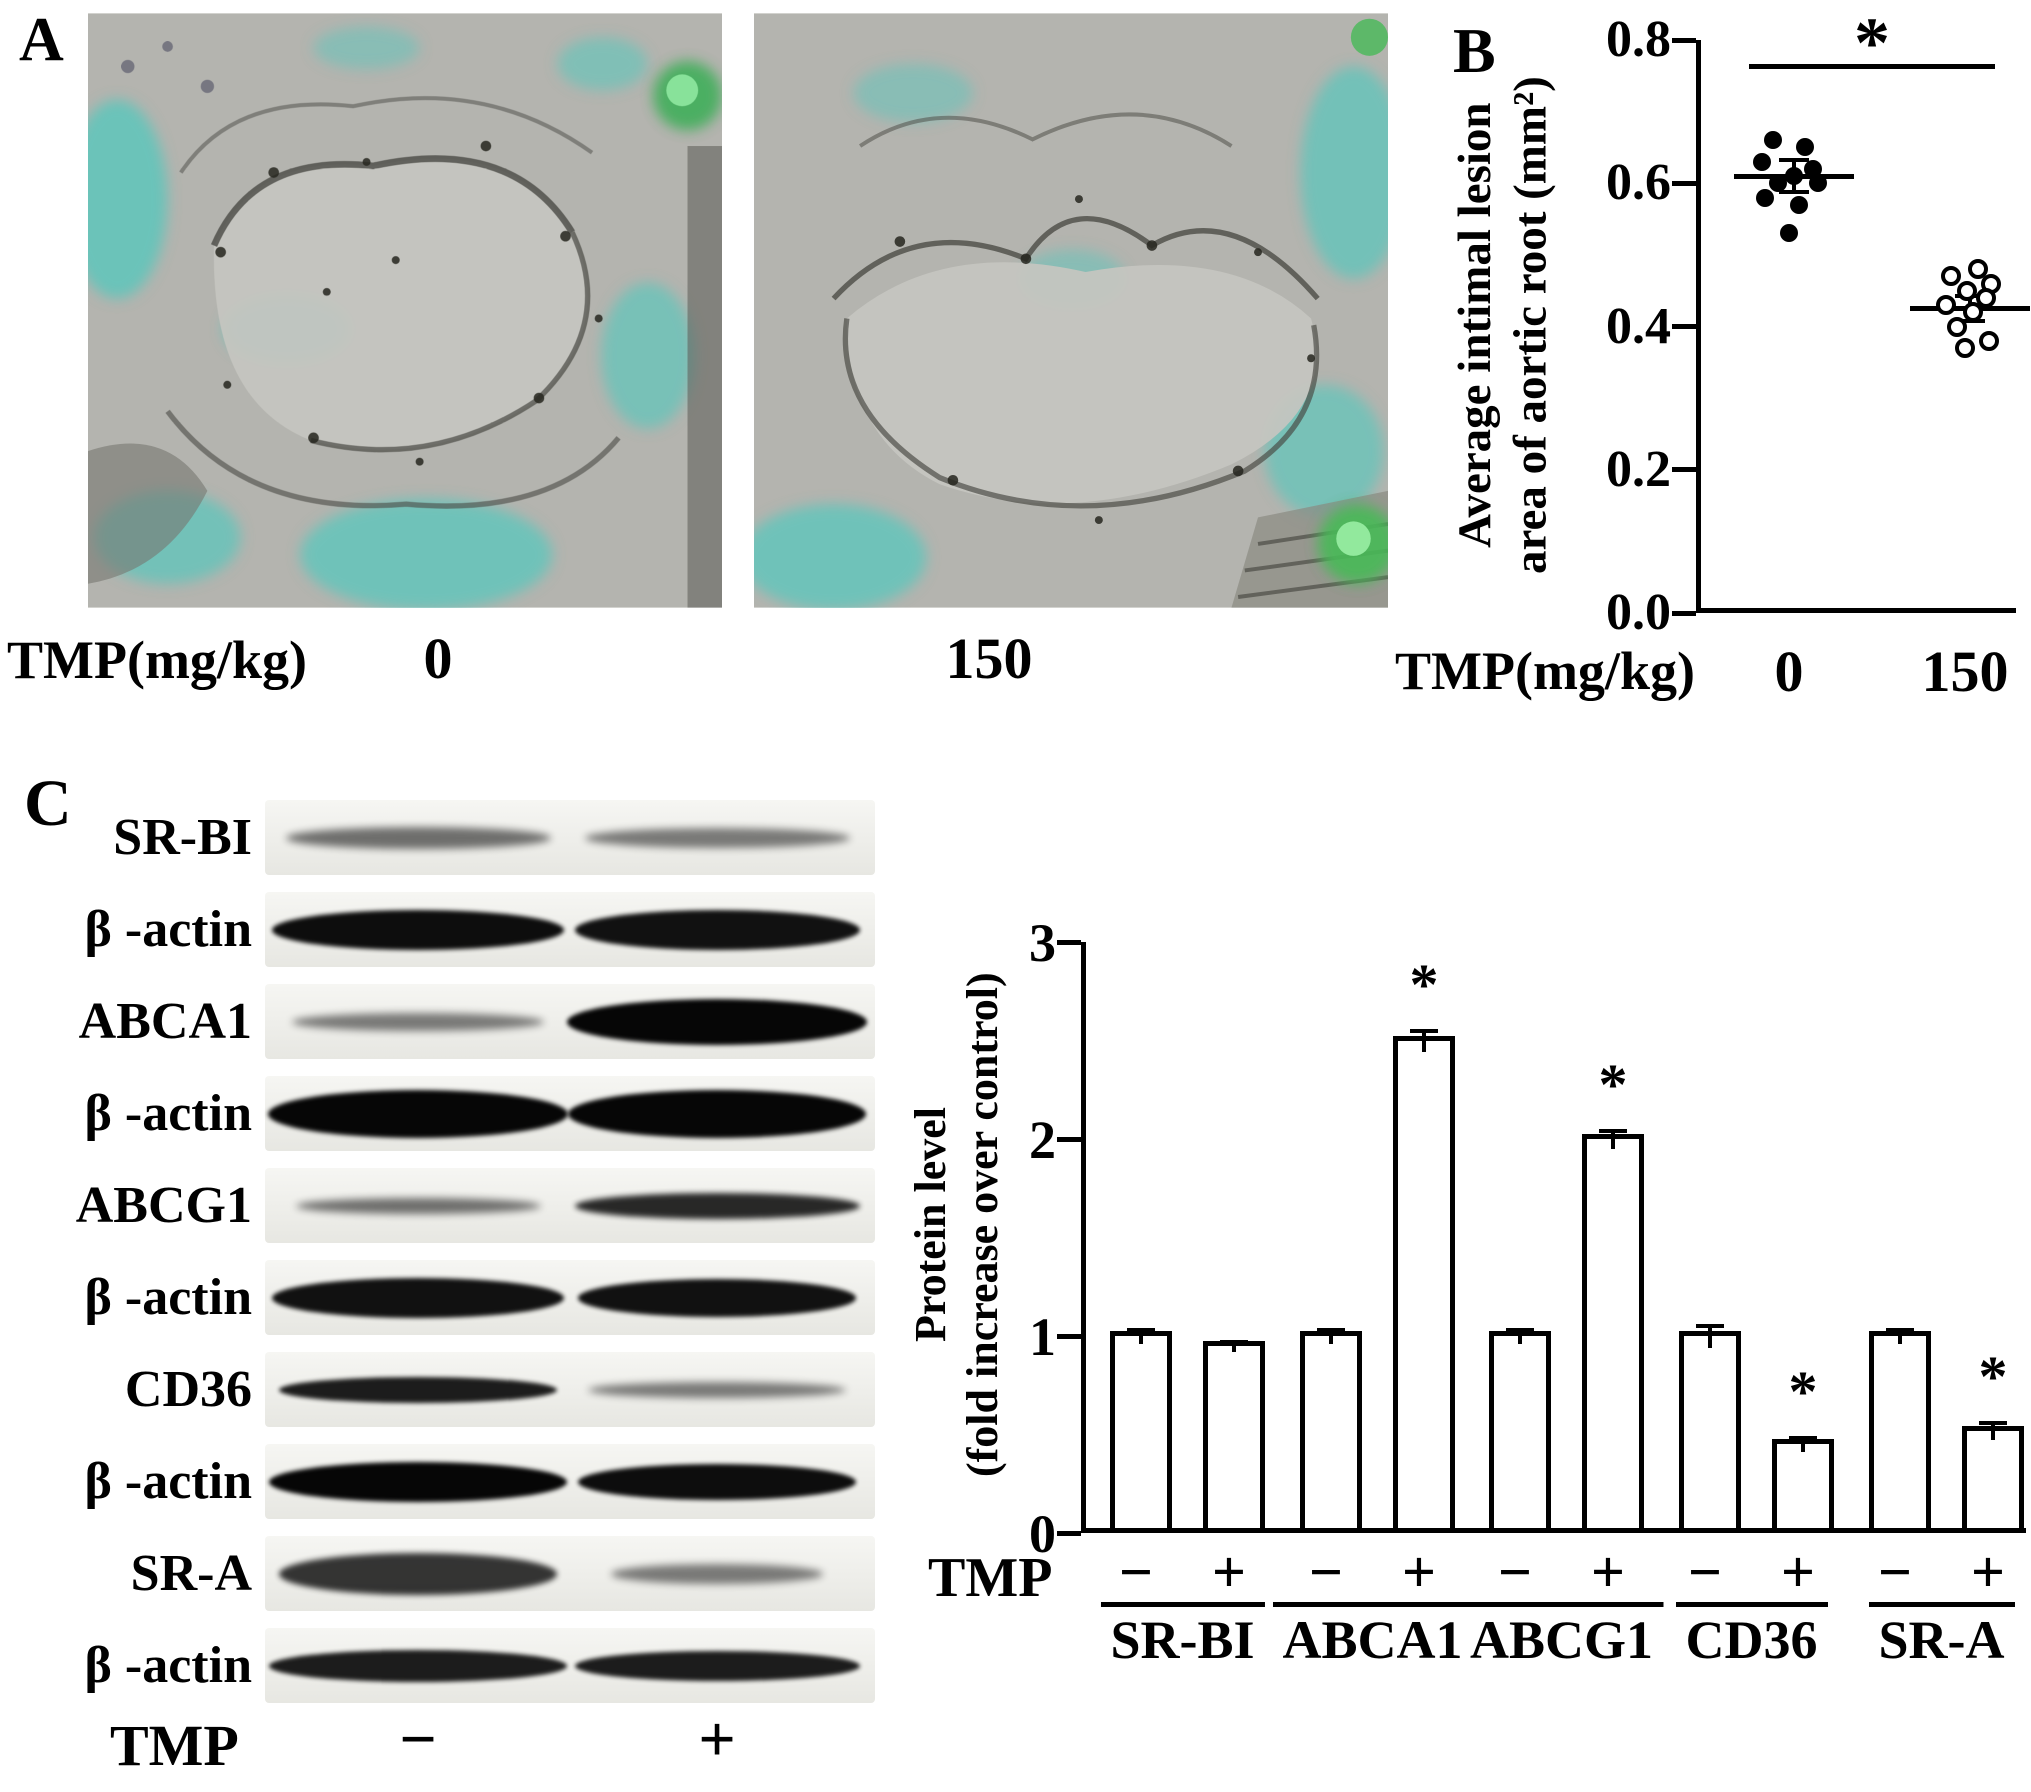 The height and width of the screenshot is (1792, 2031). What do you see at coordinates (1900, 1429) in the screenshot?
I see `bar-SR-A-minus` at bounding box center [1900, 1429].